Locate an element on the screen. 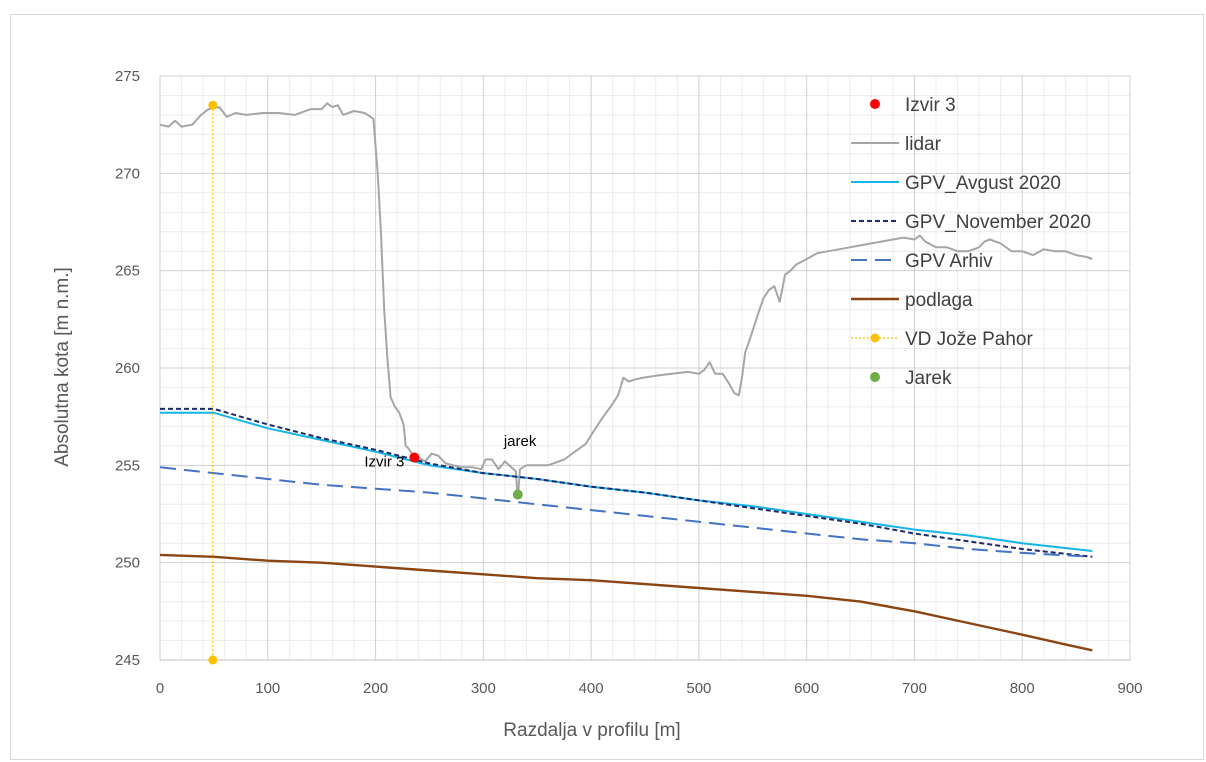  y-tick-label: 265 is located at coordinates (127, 271).